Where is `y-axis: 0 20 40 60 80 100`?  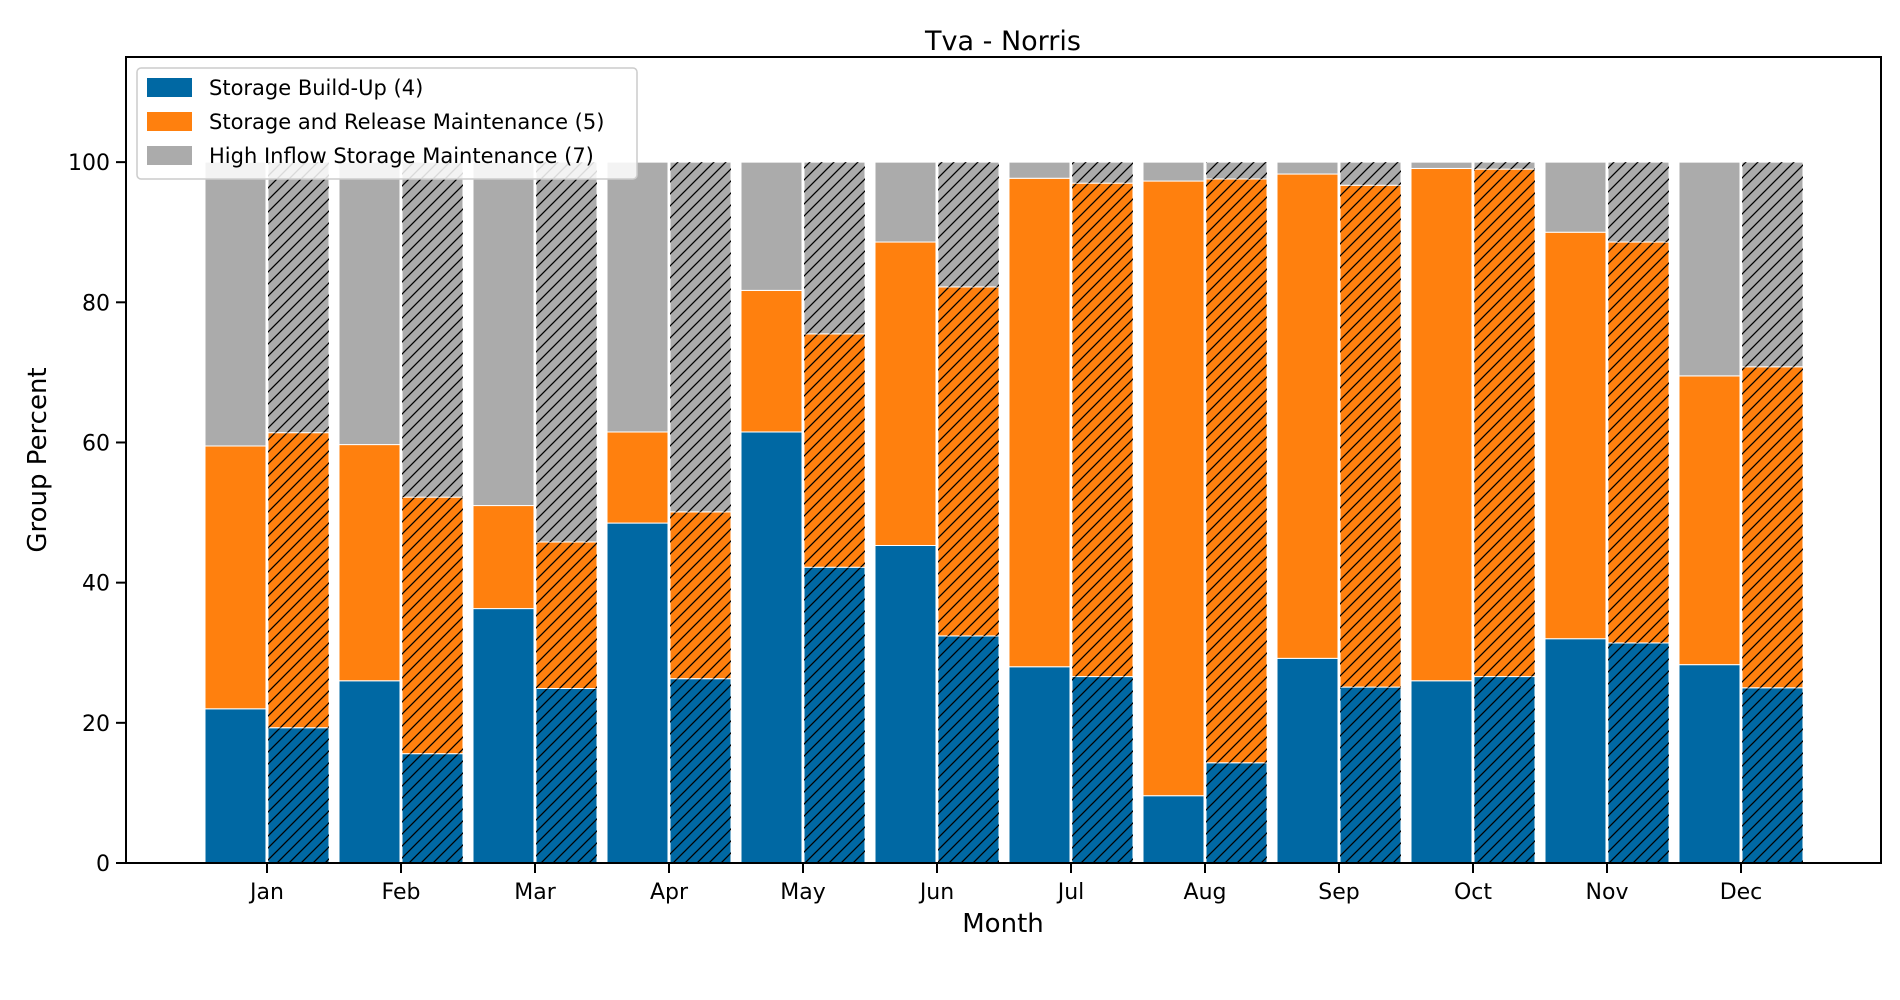 y-axis: 0 20 40 60 80 100 is located at coordinates (97, 514).